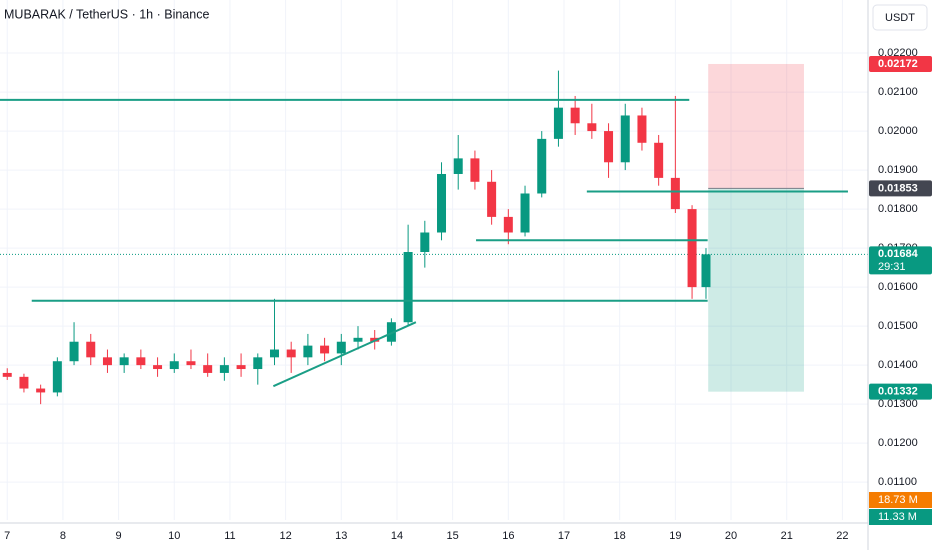 Image resolution: width=932 pixels, height=550 pixels. What do you see at coordinates (898, 170) in the screenshot?
I see `y-tick-label: 0.01900` at bounding box center [898, 170].